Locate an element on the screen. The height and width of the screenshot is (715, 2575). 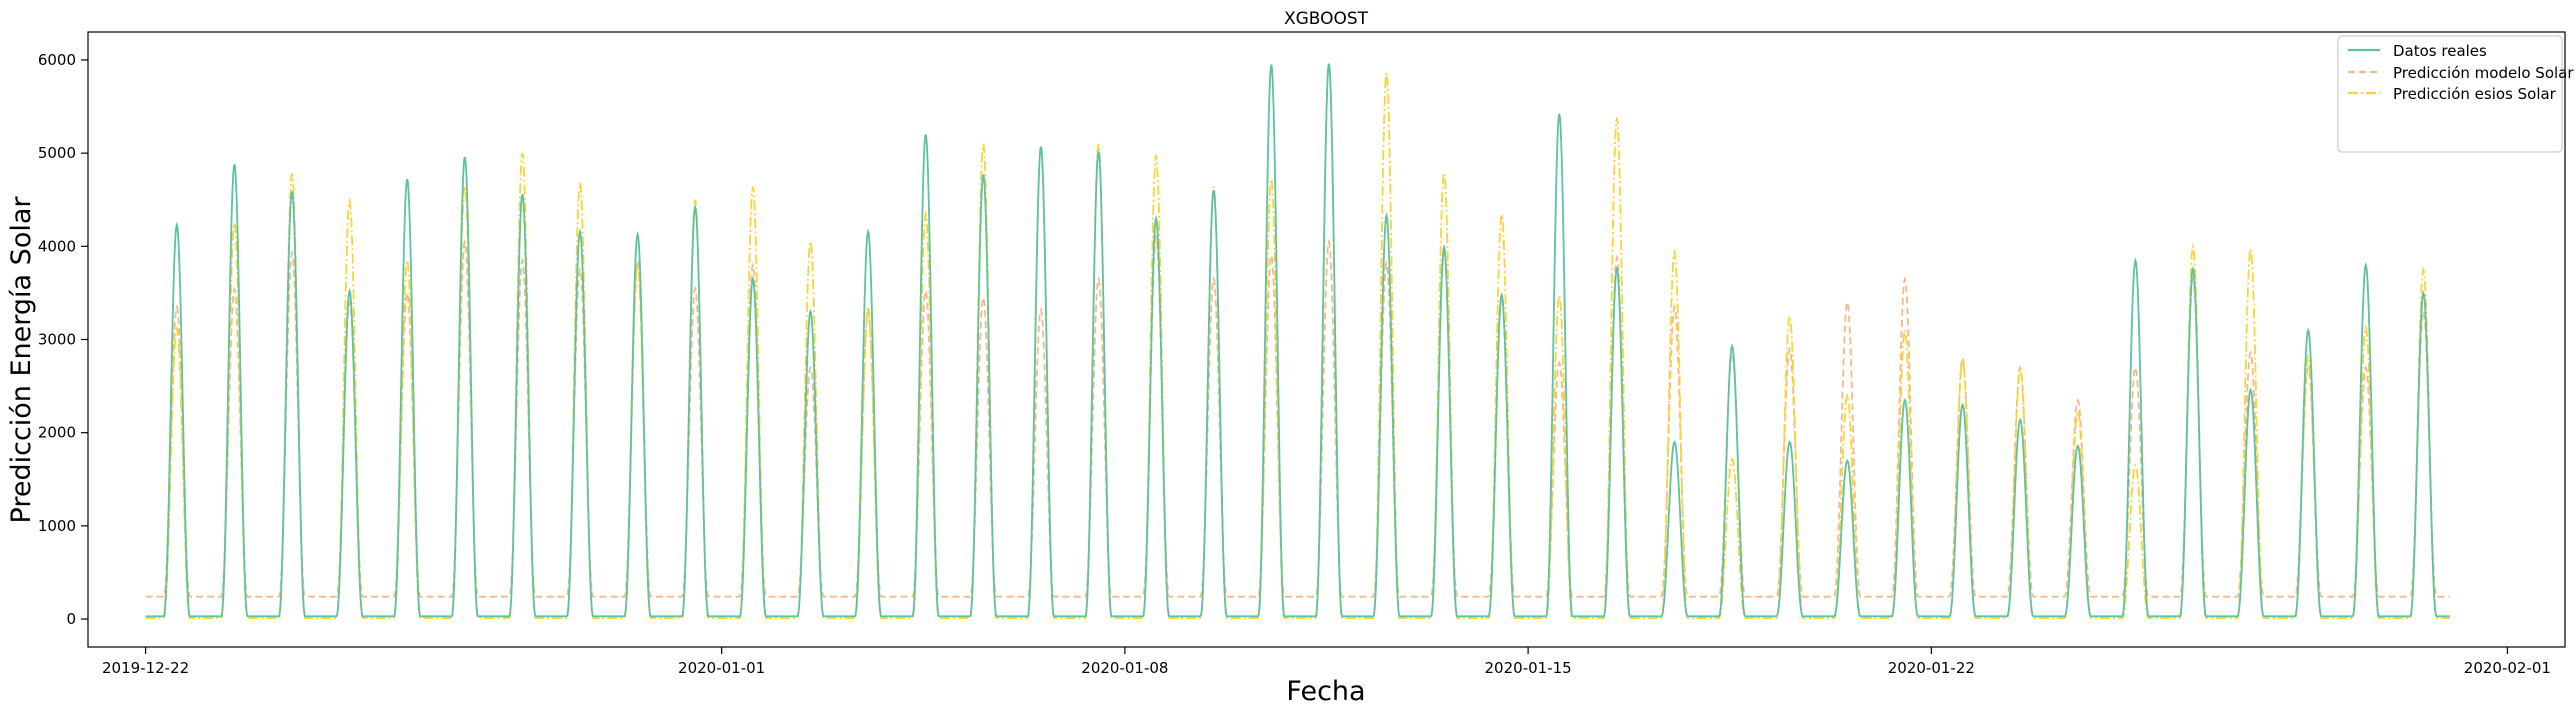
y-tick-label: 5000 is located at coordinates (57, 153).